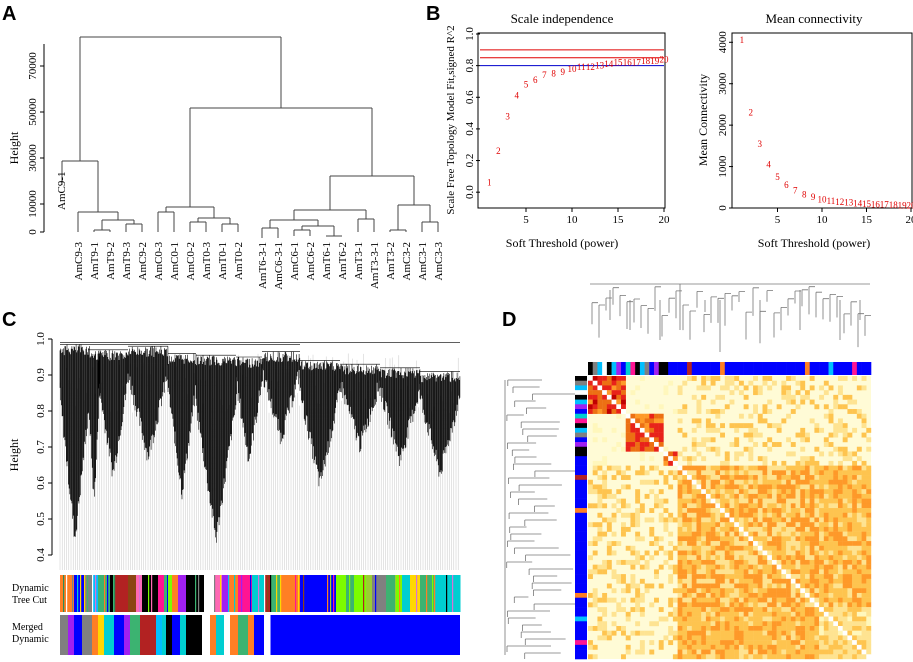  I want to click on y-tick-label: 3000, so click(723, 83).